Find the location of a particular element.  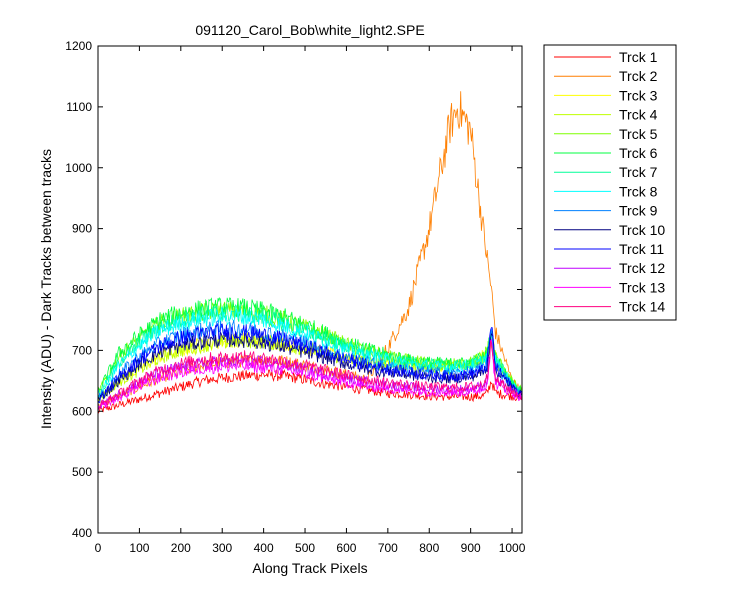

x-tick-label: 300 is located at coordinates (222, 548).